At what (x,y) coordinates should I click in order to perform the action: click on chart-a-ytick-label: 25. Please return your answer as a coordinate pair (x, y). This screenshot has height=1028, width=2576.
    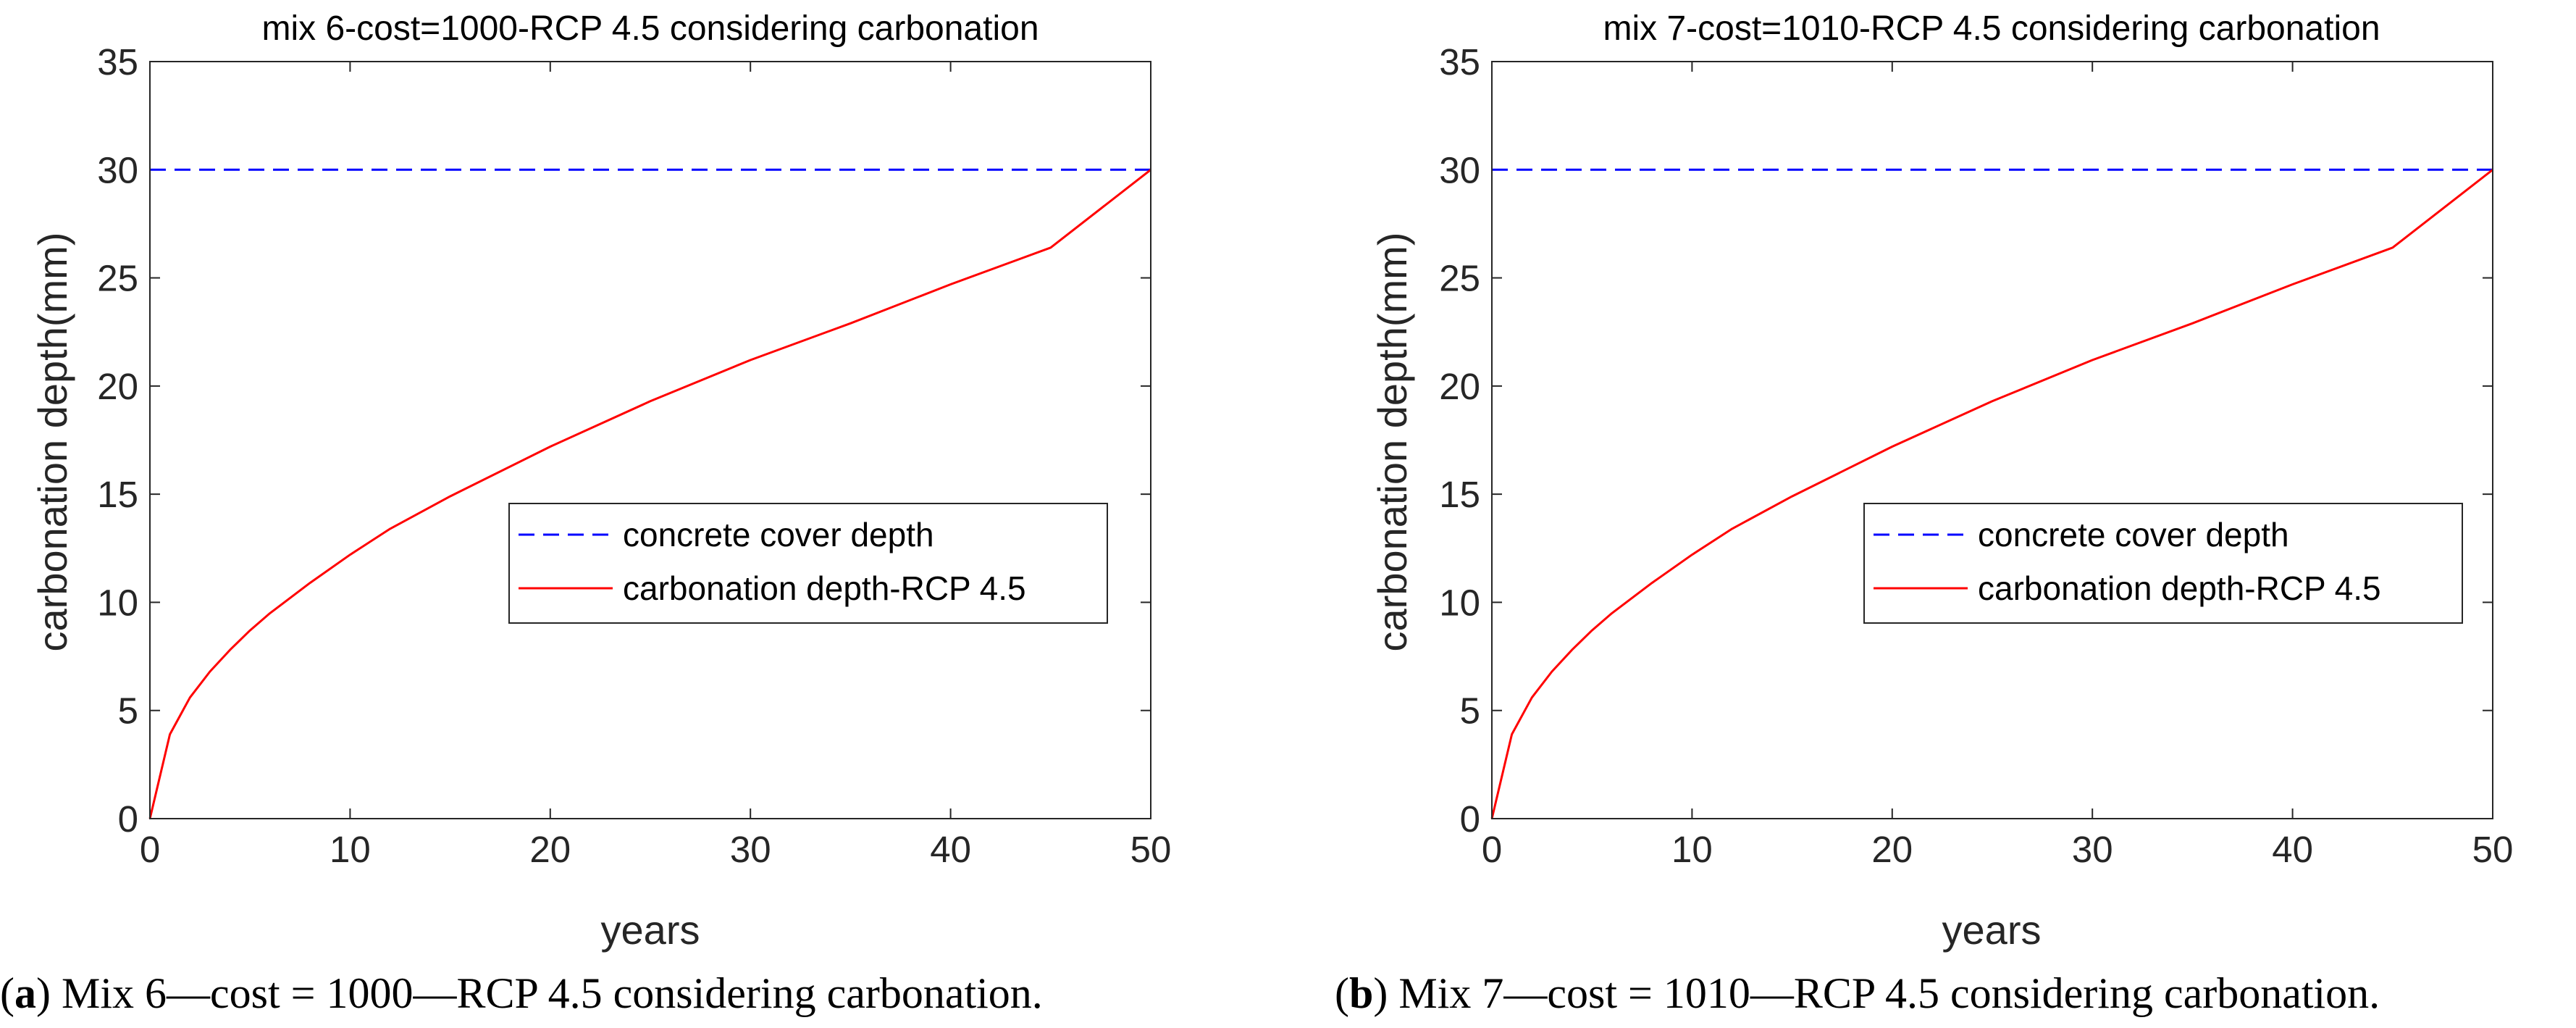
    Looking at the image, I should click on (117, 278).